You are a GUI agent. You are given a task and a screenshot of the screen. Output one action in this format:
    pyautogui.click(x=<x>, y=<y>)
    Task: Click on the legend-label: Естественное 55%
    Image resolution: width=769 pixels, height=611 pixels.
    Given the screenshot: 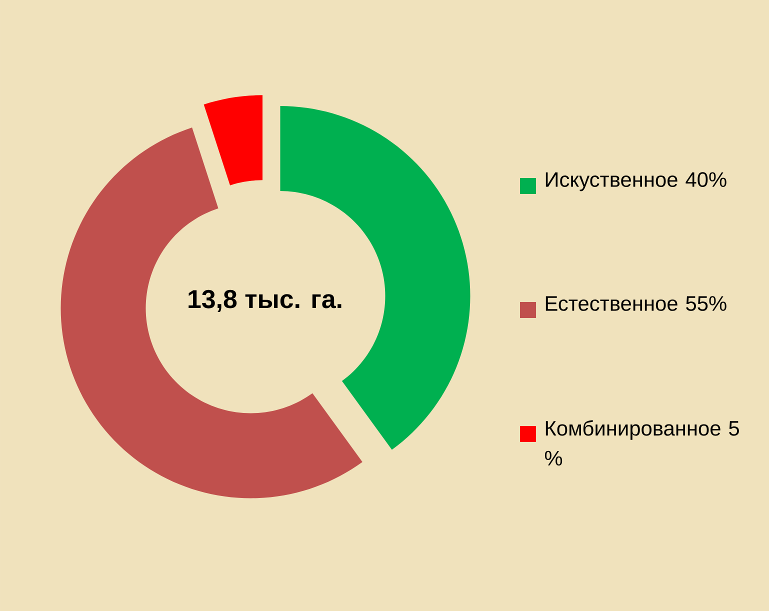 What is the action you would take?
    pyautogui.click(x=636, y=303)
    